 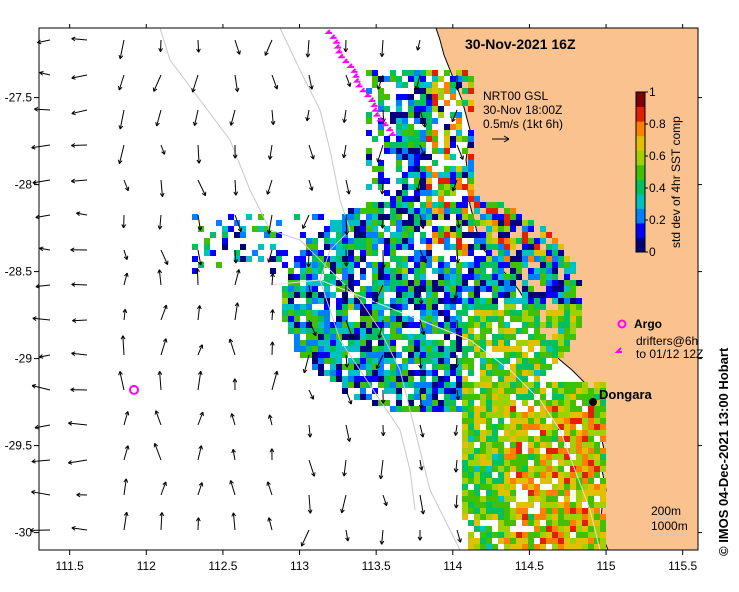 I want to click on current-scale-arrow, so click(x=501, y=139).